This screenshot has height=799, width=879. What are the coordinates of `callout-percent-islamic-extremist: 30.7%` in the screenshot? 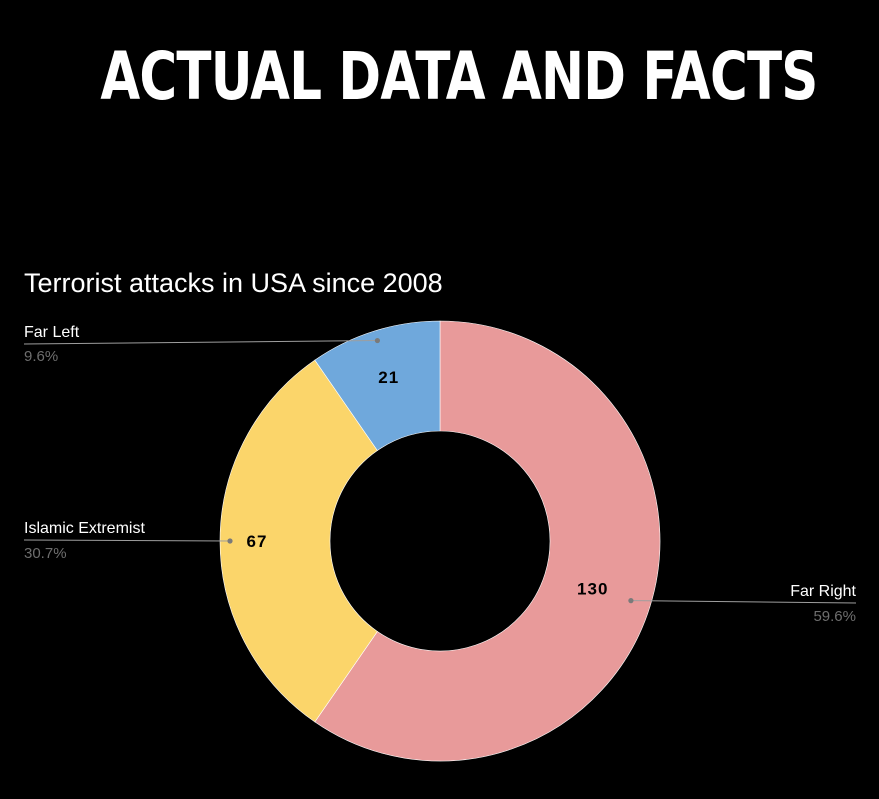 It's located at (45, 553).